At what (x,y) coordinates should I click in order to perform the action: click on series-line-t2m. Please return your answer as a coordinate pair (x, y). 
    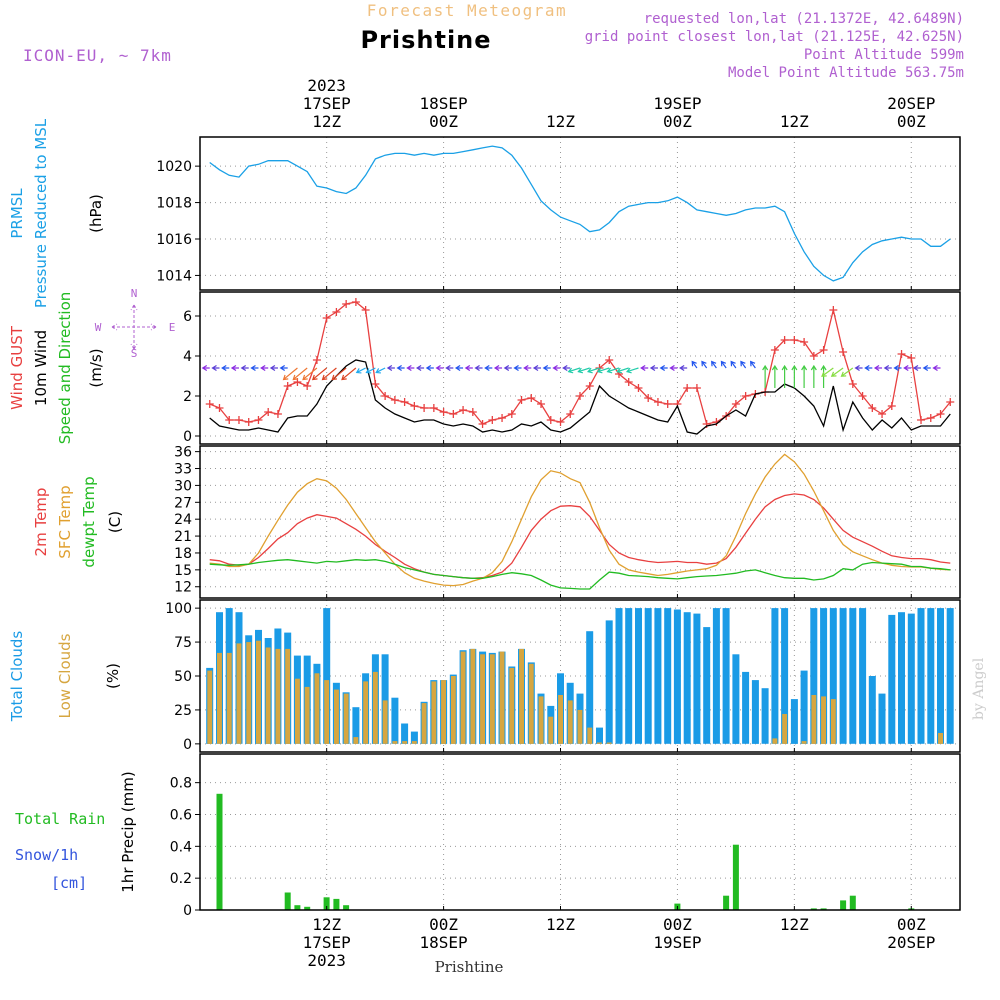
    Looking at the image, I should click on (580, 536).